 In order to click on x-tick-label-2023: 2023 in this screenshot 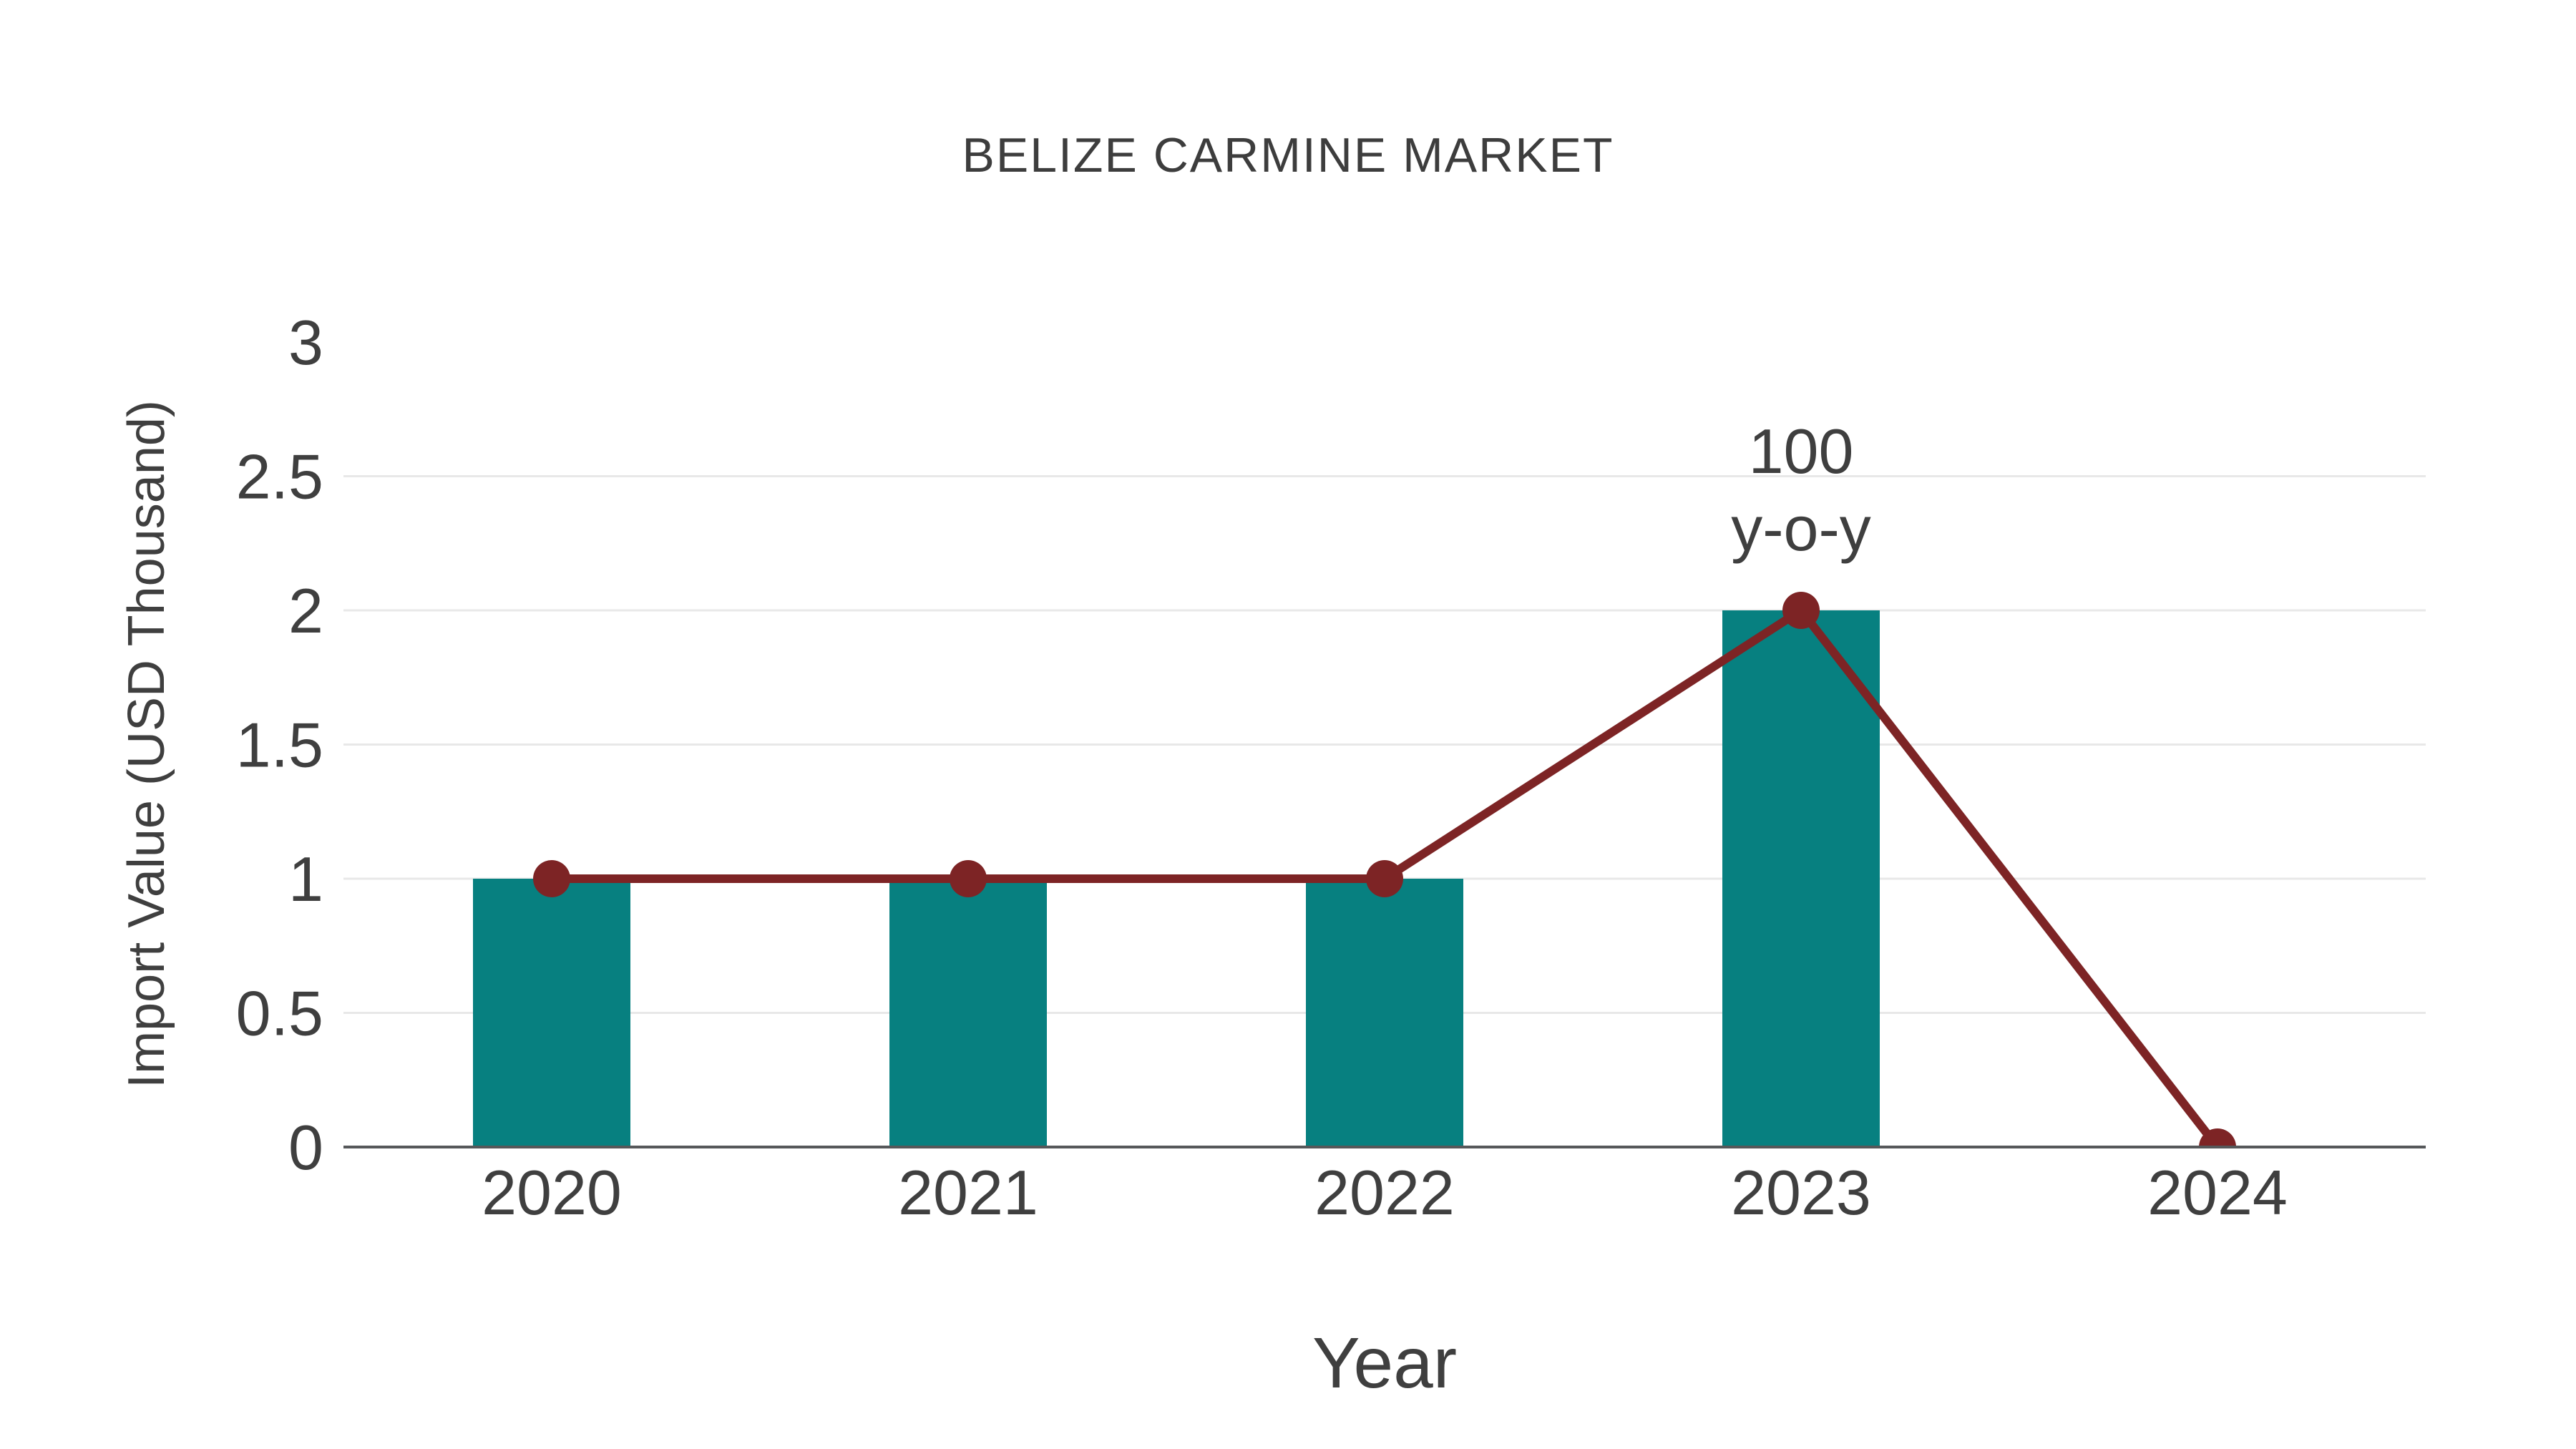, I will do `click(1801, 1192)`.